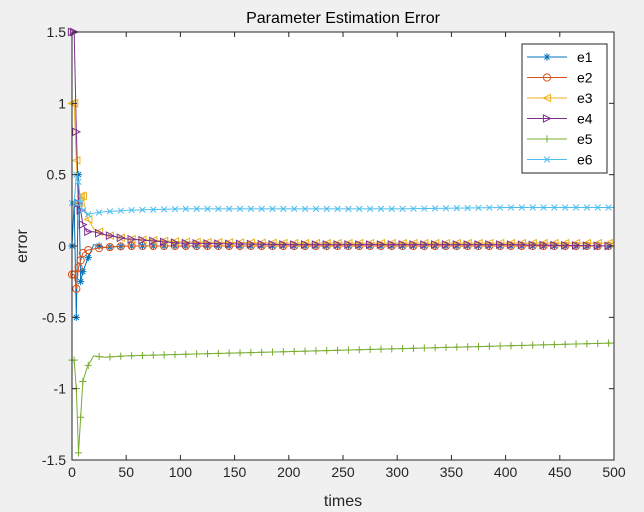 This screenshot has width=644, height=512. What do you see at coordinates (585, 139) in the screenshot?
I see `legend-label-e5: e5` at bounding box center [585, 139].